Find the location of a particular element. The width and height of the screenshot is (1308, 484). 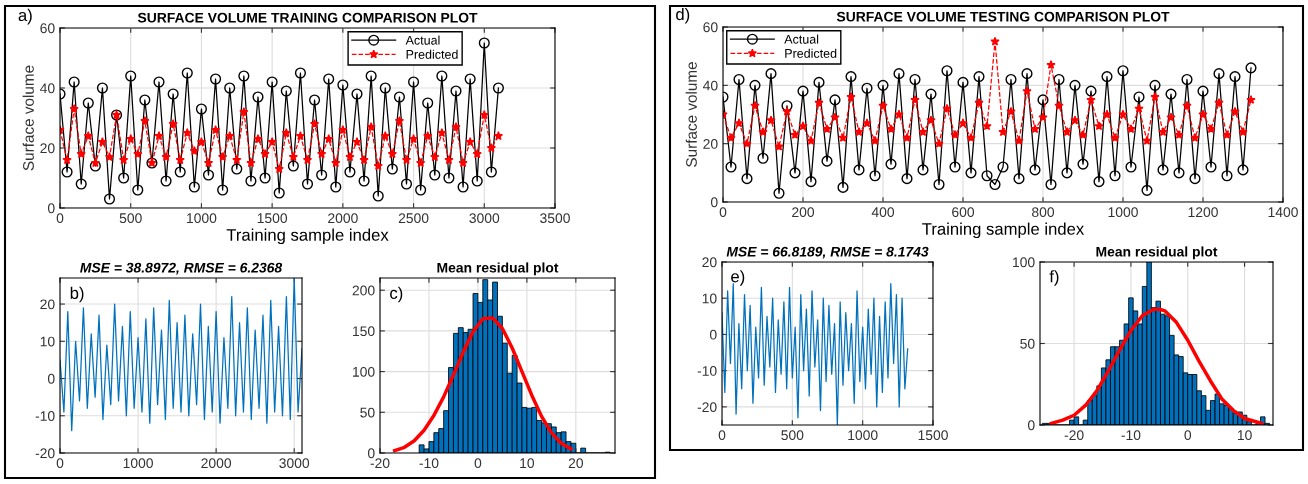

x-tick-label: 800 is located at coordinates (1043, 212).